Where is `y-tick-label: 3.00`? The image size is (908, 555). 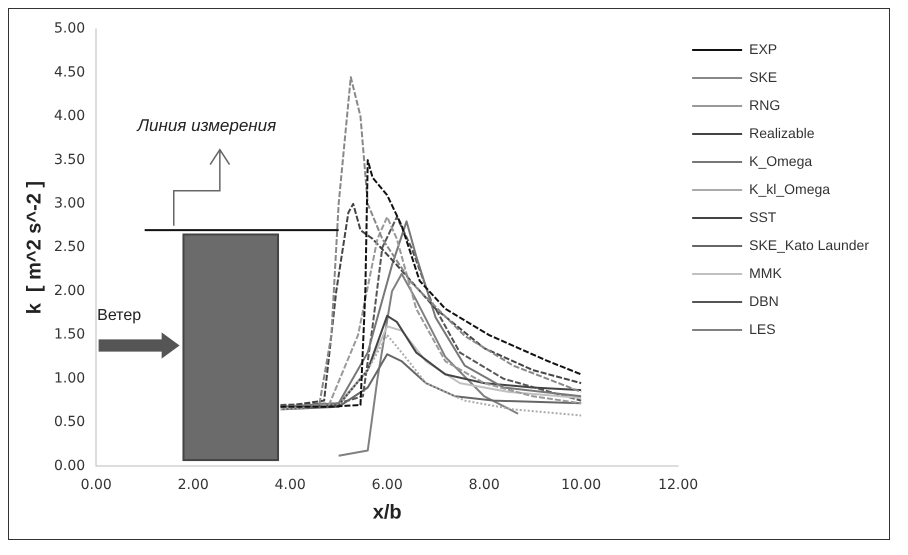
y-tick-label: 3.00 is located at coordinates (70, 204).